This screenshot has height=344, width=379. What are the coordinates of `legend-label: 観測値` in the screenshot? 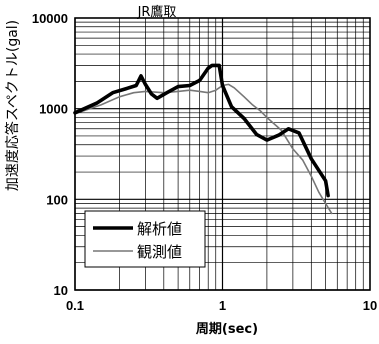 It's located at (159, 252).